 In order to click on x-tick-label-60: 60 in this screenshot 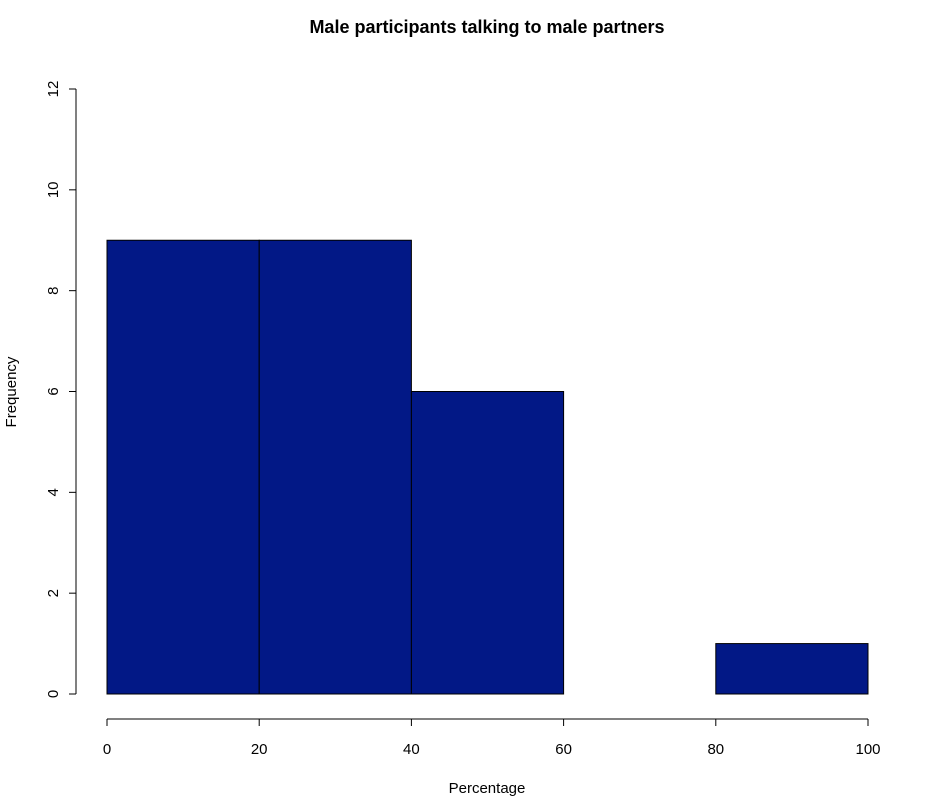, I will do `click(563, 749)`.